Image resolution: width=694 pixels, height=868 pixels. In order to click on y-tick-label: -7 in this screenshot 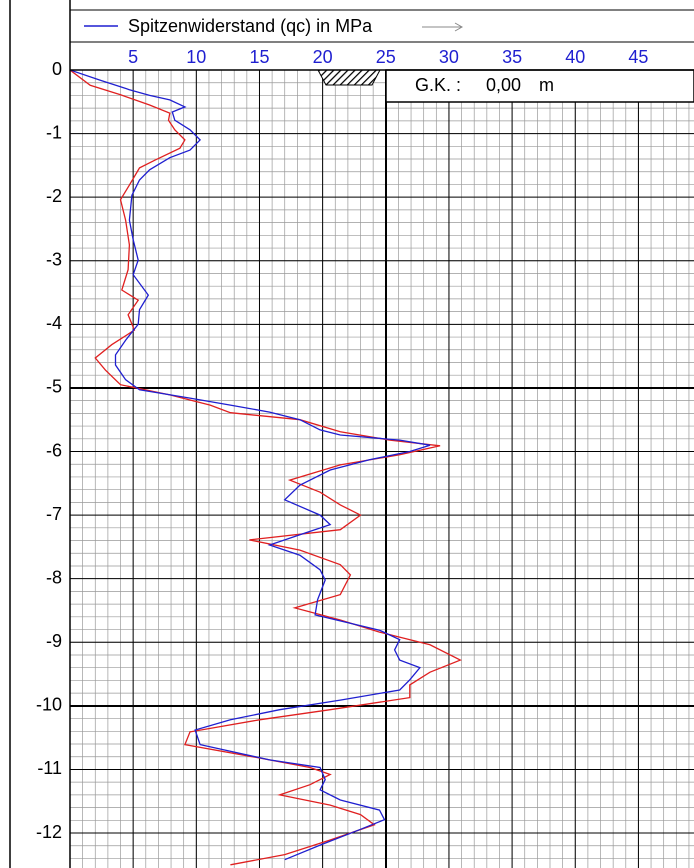, I will do `click(54, 514)`.